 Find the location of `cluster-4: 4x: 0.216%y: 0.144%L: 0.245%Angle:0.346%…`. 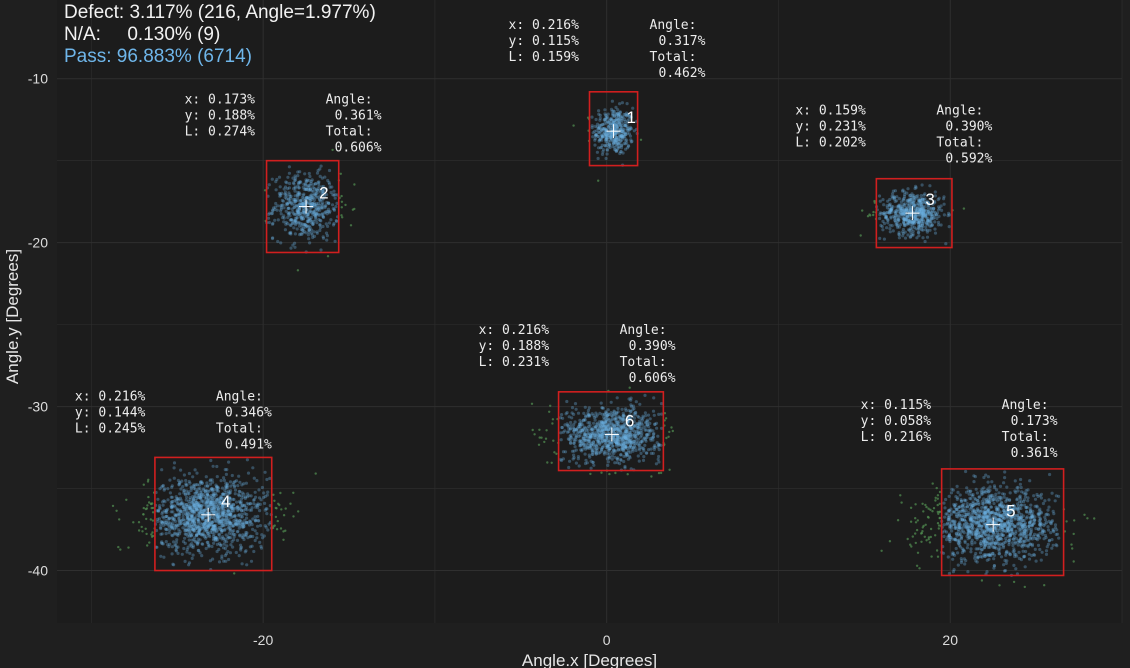

cluster-4: 4x: 0.216%y: 0.144%L: 0.245%Angle:0.346%… is located at coordinates (196, 482).